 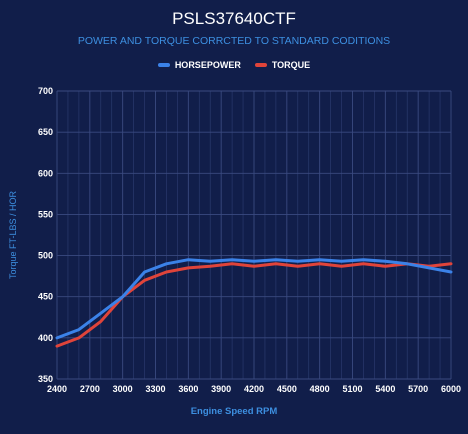 What do you see at coordinates (234, 411) in the screenshot?
I see `x-axis-label: Engine Speed RPM` at bounding box center [234, 411].